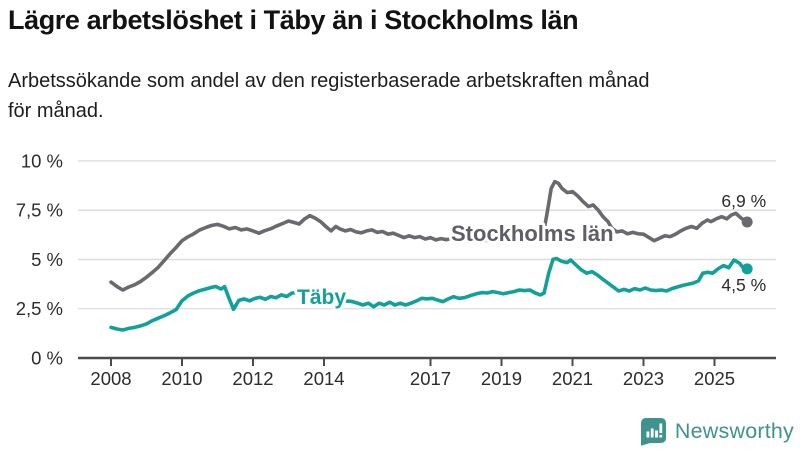  What do you see at coordinates (181, 378) in the screenshot?
I see `x-tick-label: 2010` at bounding box center [181, 378].